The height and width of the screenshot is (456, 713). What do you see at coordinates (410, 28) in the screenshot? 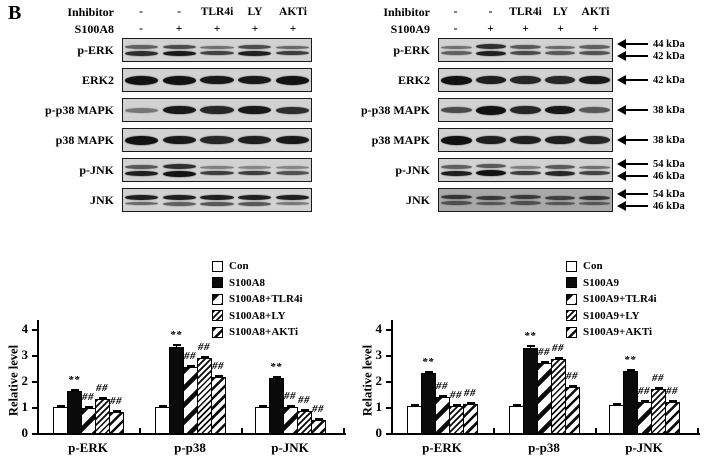
I see `condition-label: S100A9` at bounding box center [410, 28].